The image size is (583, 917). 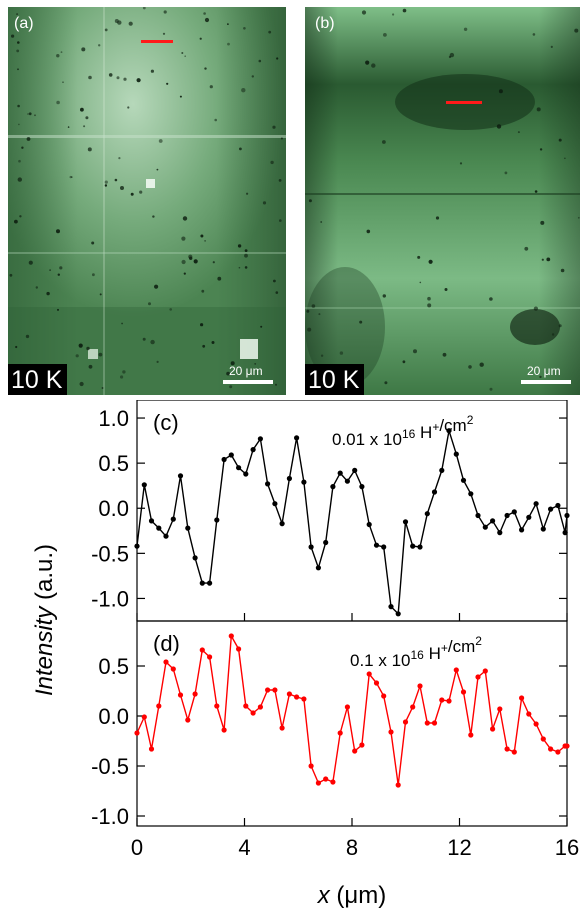 I want to click on panel-label-b: (b), so click(x=325, y=23).